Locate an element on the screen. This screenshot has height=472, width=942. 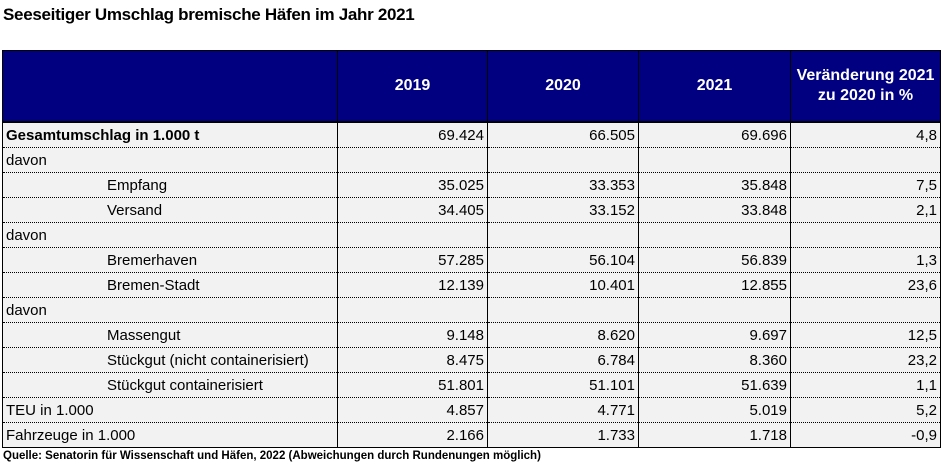
cell-value: 66.505 is located at coordinates (563, 134).